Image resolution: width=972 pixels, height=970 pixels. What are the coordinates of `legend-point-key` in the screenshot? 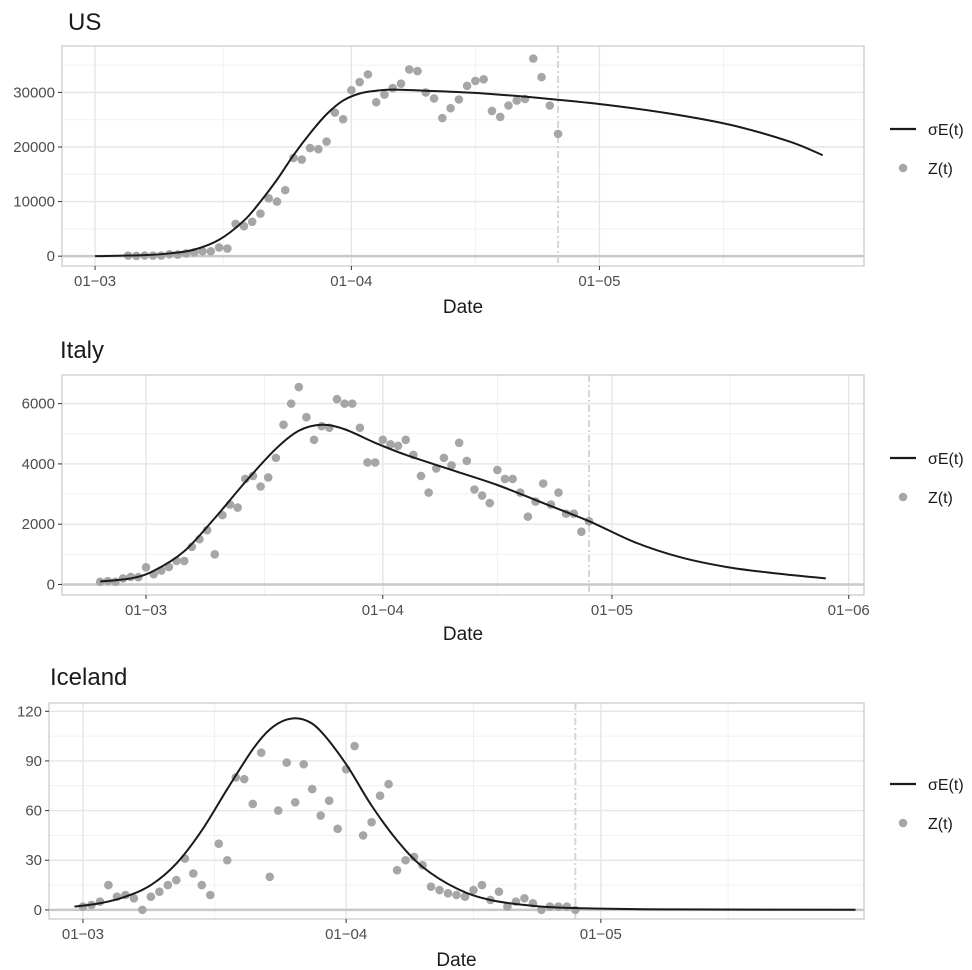 It's located at (903, 168).